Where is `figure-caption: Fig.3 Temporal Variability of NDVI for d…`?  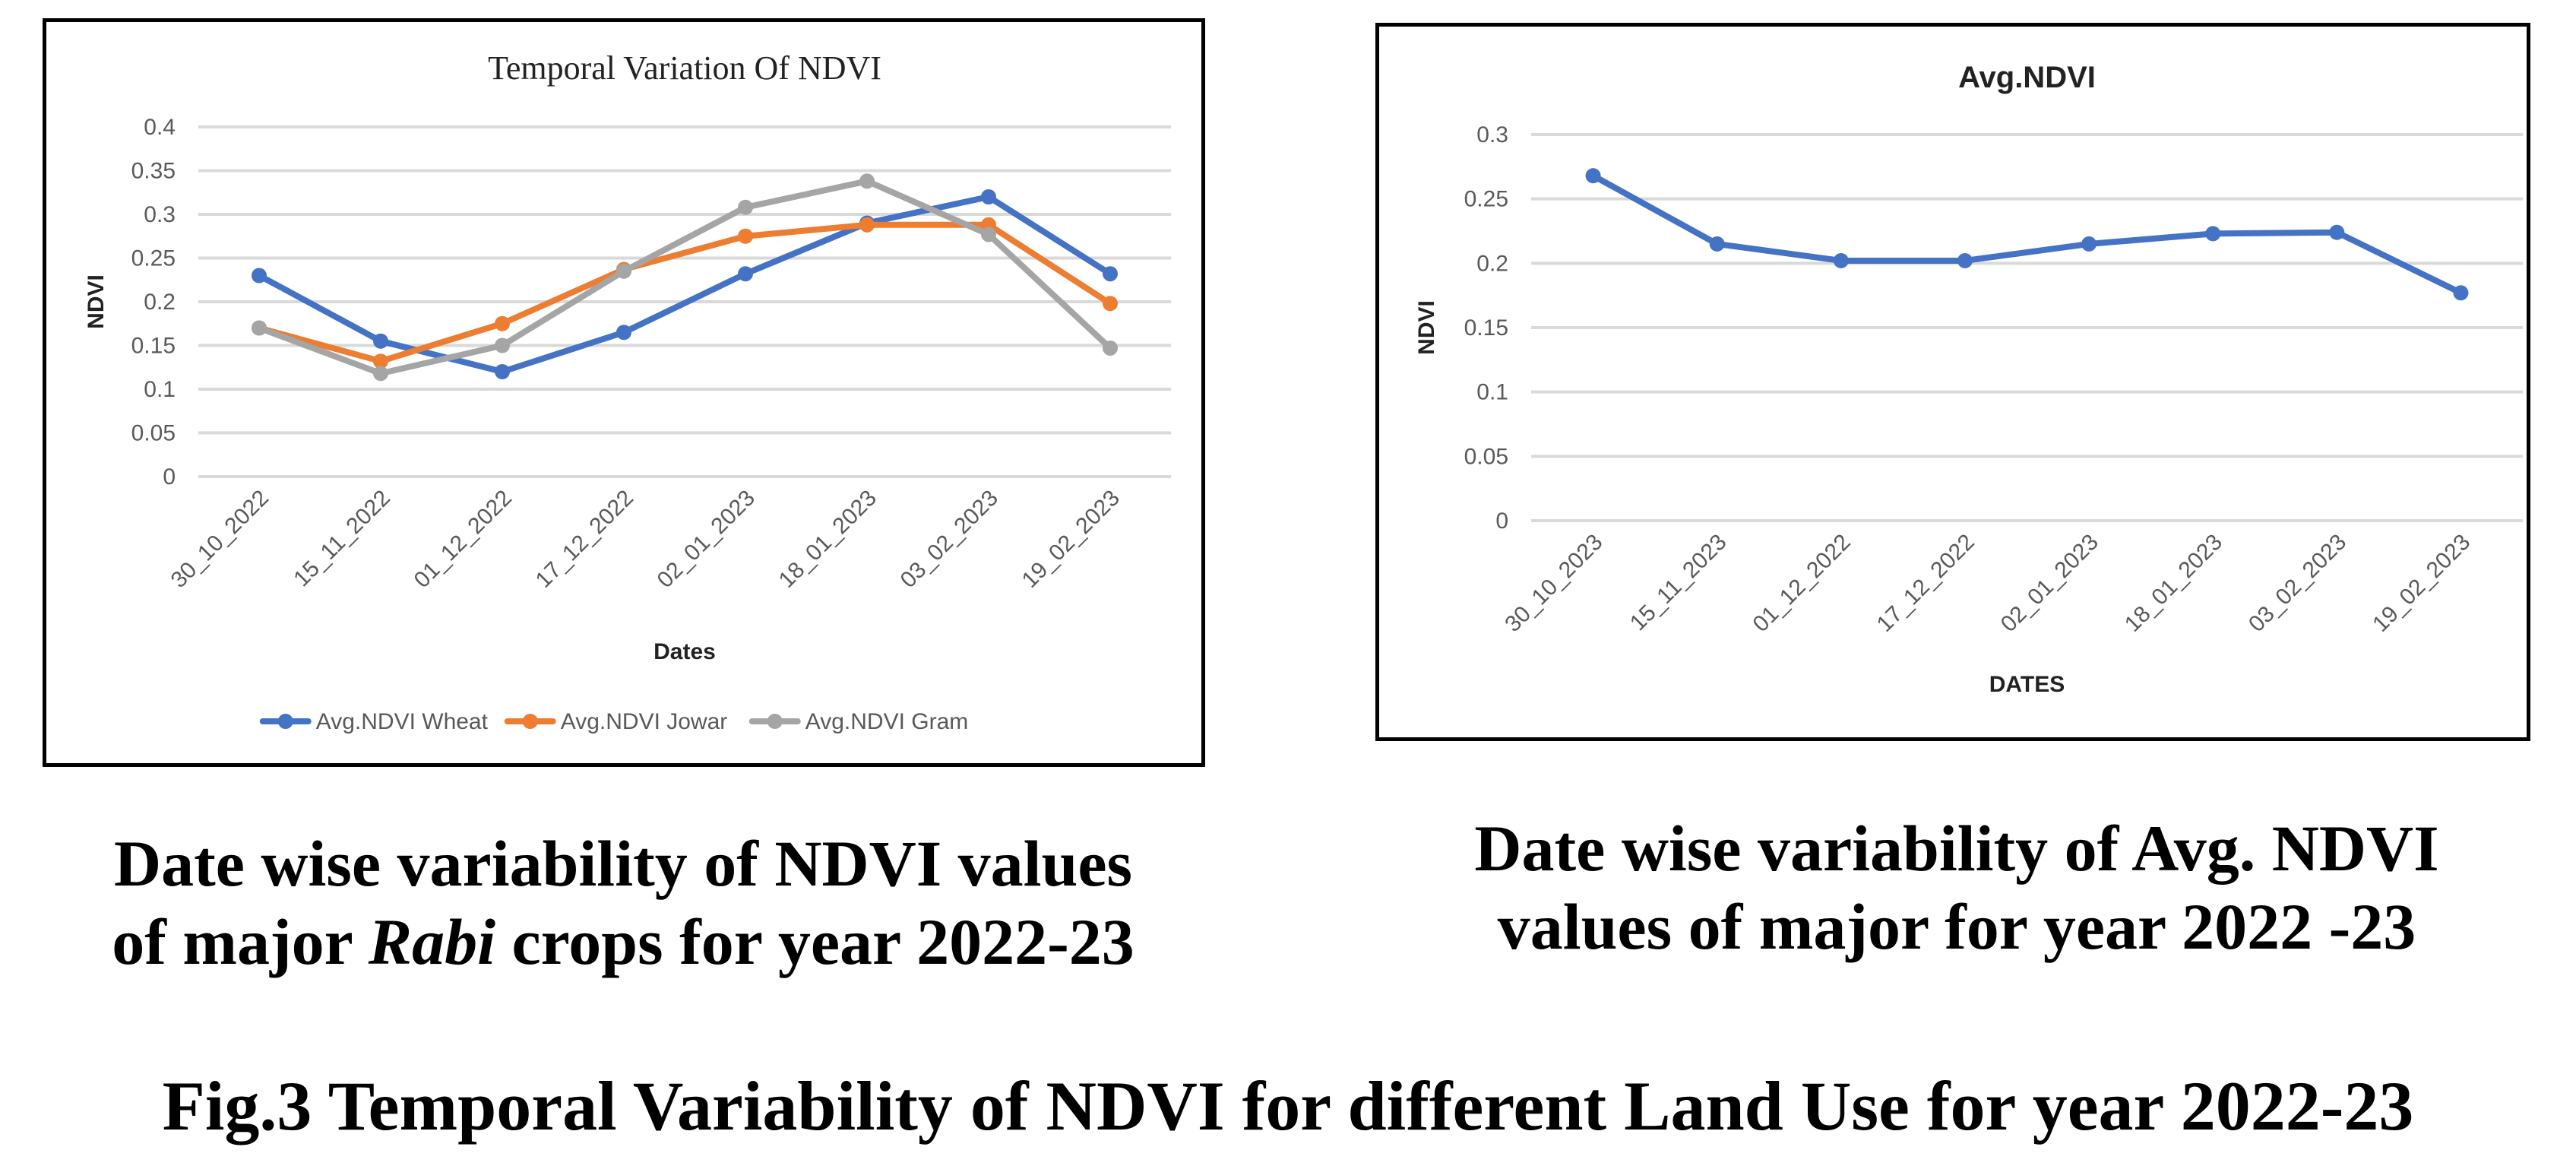
figure-caption: Fig.3 Temporal Variability of NDVI for d… is located at coordinates (1288, 1106).